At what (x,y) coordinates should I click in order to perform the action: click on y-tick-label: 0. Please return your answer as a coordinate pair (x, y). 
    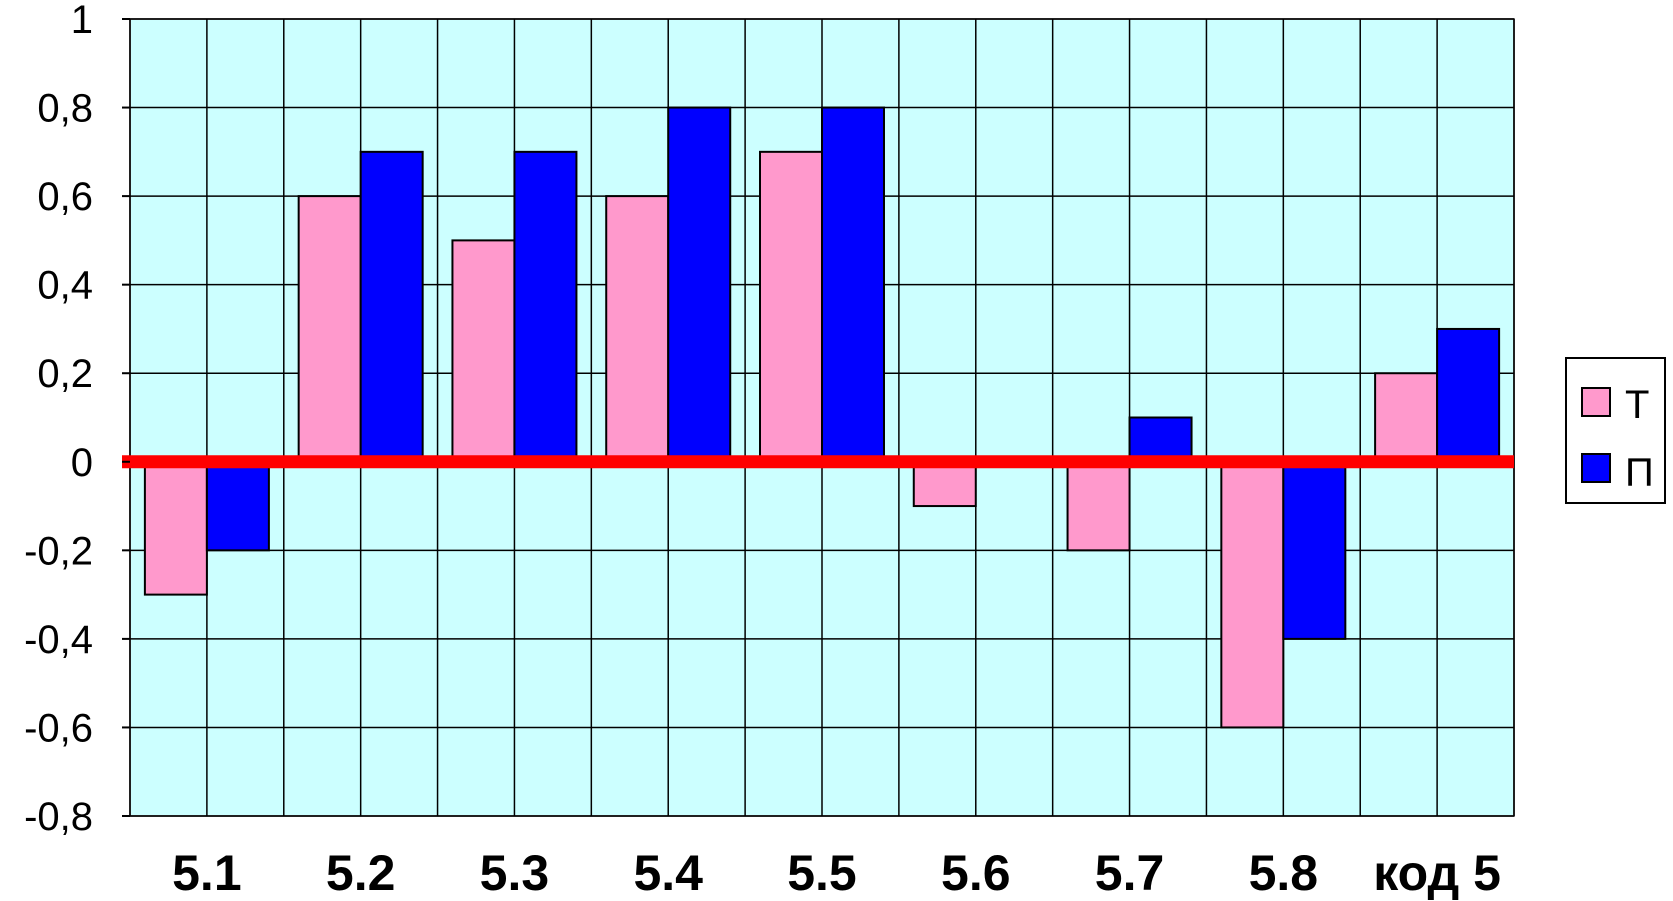
    Looking at the image, I should click on (82, 463).